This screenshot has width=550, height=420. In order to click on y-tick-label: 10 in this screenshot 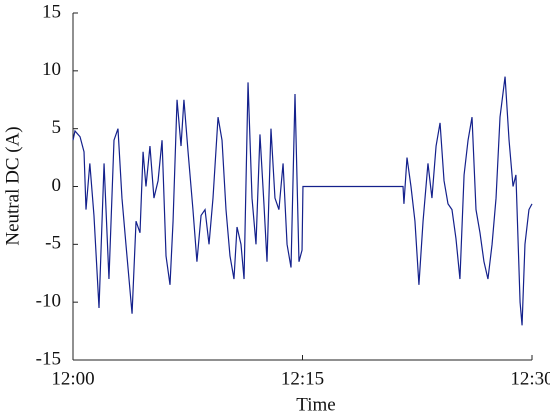, I will do `click(51, 69)`.